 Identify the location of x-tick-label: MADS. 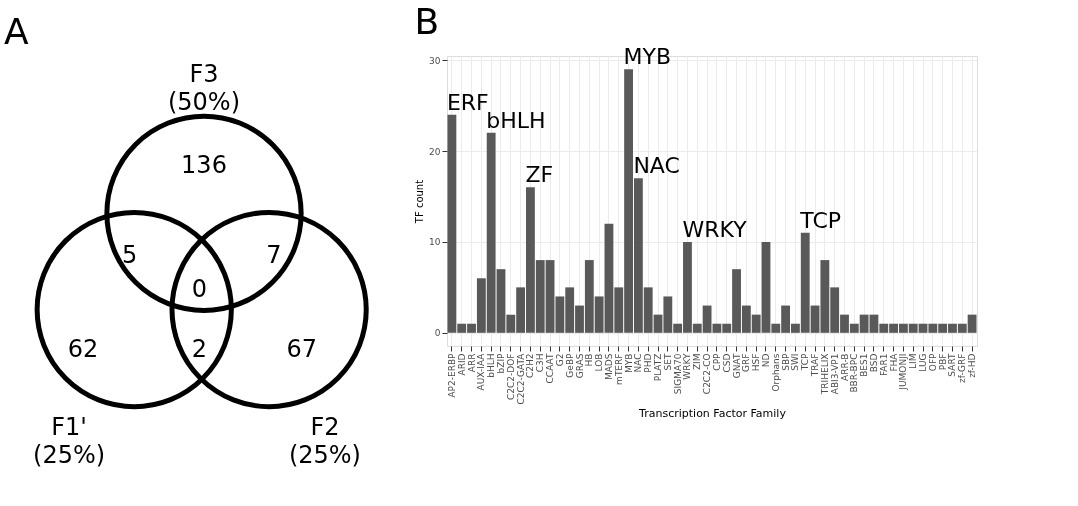
(608, 367).